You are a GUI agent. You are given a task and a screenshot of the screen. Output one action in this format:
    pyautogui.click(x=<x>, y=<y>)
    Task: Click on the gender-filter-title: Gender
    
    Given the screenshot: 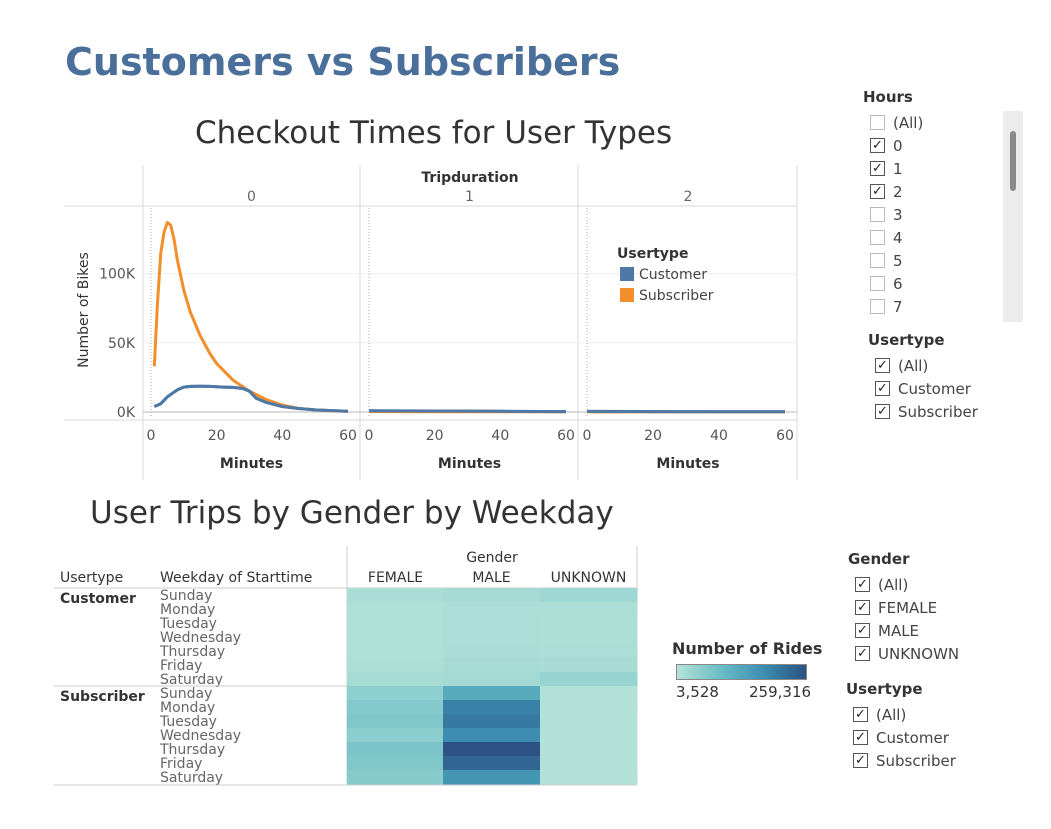 What is the action you would take?
    pyautogui.click(x=879, y=559)
    